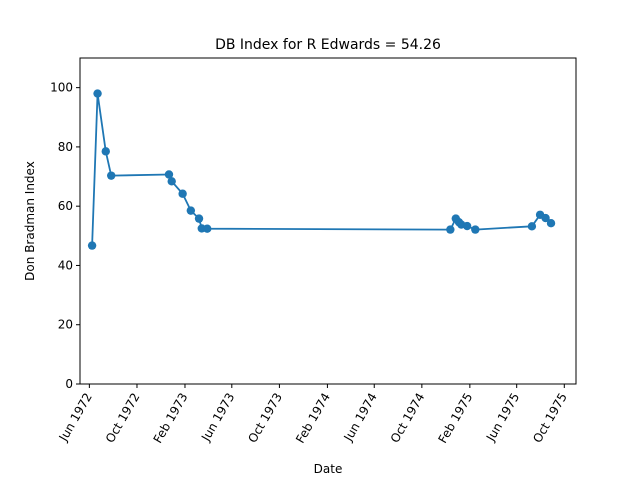 The width and height of the screenshot is (640, 480). What do you see at coordinates (550, 418) in the screenshot?
I see `x-tick-label: Oct 1975` at bounding box center [550, 418].